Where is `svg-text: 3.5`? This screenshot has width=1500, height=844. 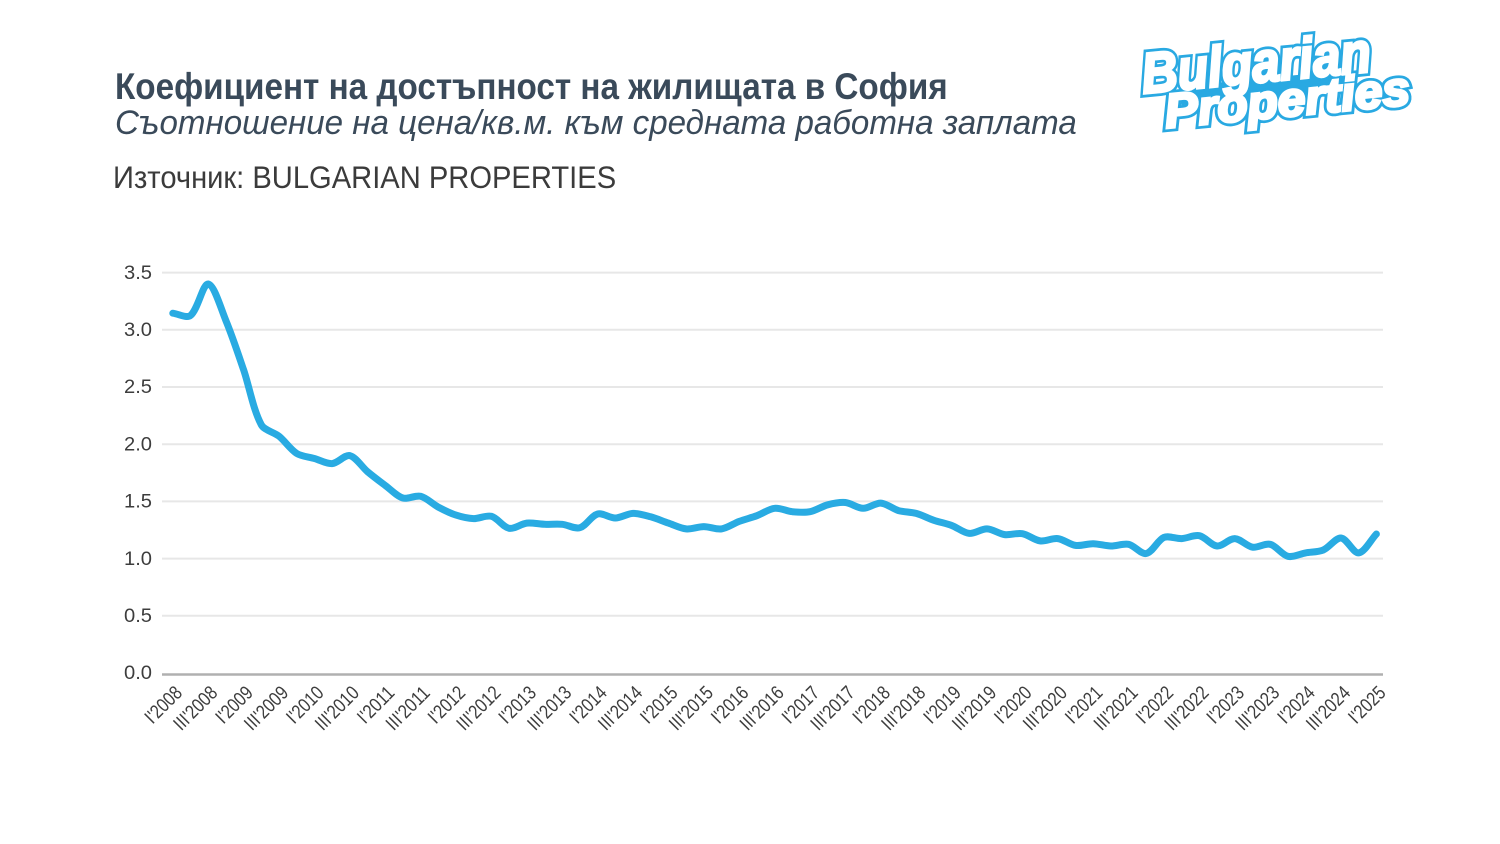 svg-text: 3.5 is located at coordinates (138, 273).